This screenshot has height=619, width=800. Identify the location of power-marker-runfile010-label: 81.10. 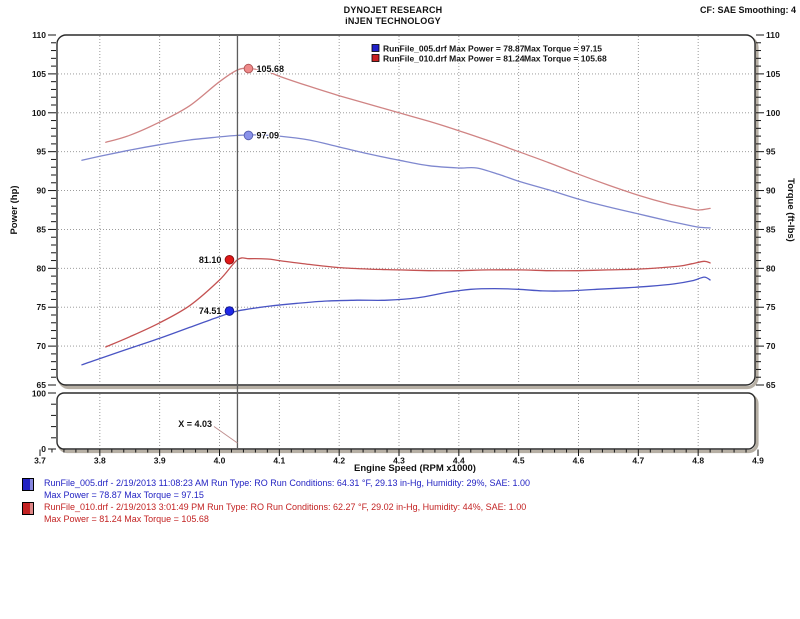
(210, 260).